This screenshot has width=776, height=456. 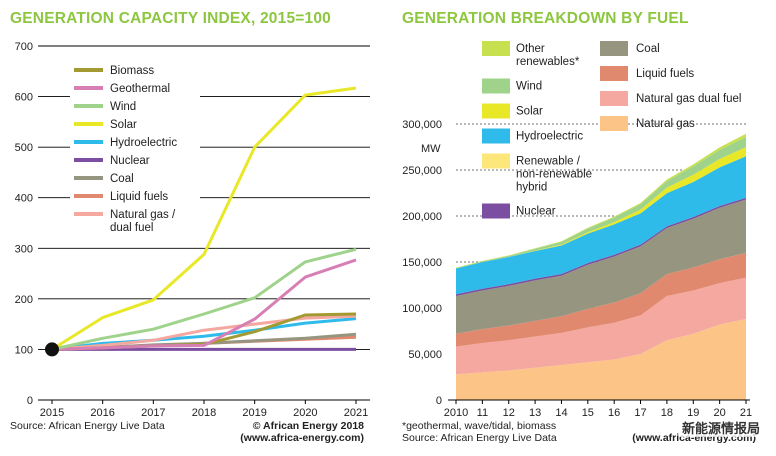 What do you see at coordinates (24, 98) in the screenshot?
I see `left-y-tick-label: 600` at bounding box center [24, 98].